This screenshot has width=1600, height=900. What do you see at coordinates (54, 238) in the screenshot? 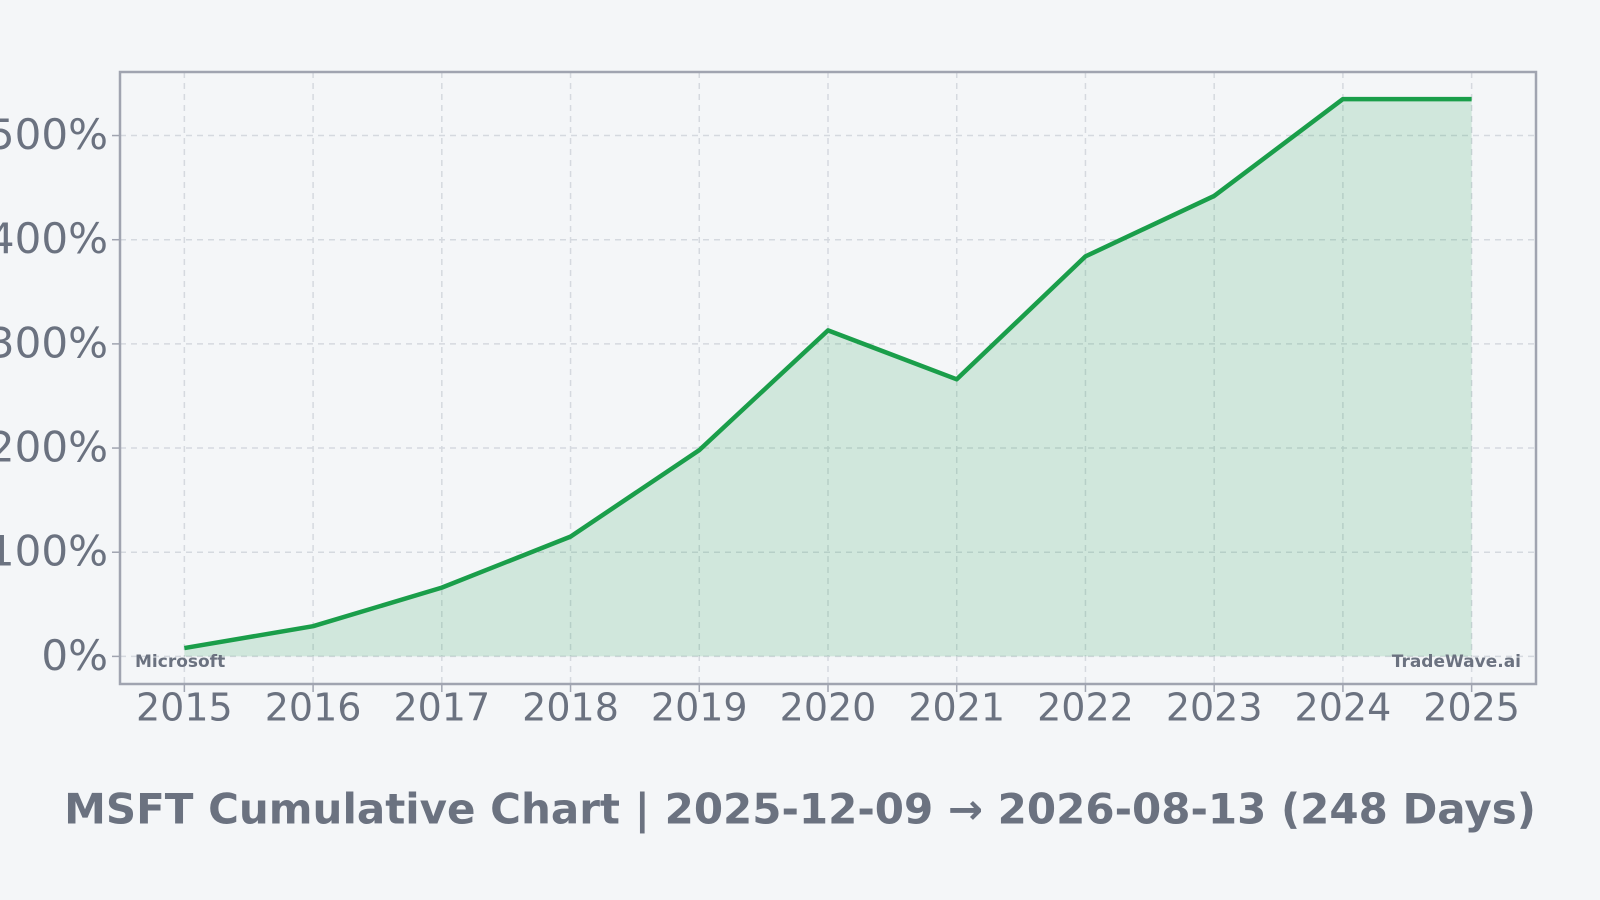
I see `y-tick-label: 400%` at bounding box center [54, 238].